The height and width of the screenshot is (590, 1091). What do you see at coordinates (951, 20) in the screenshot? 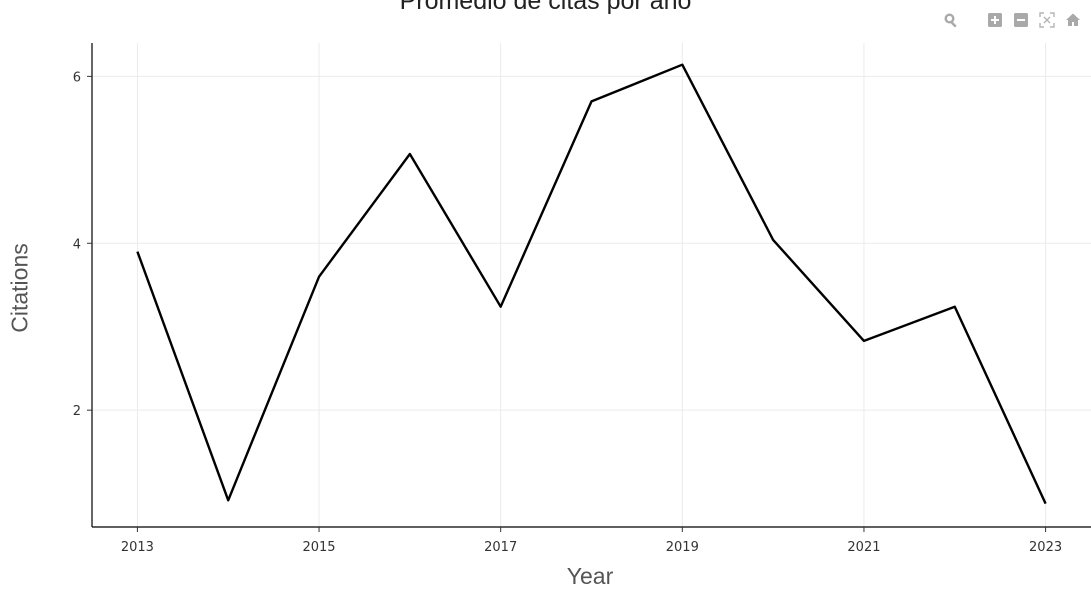
I see `zoom-icon` at bounding box center [951, 20].